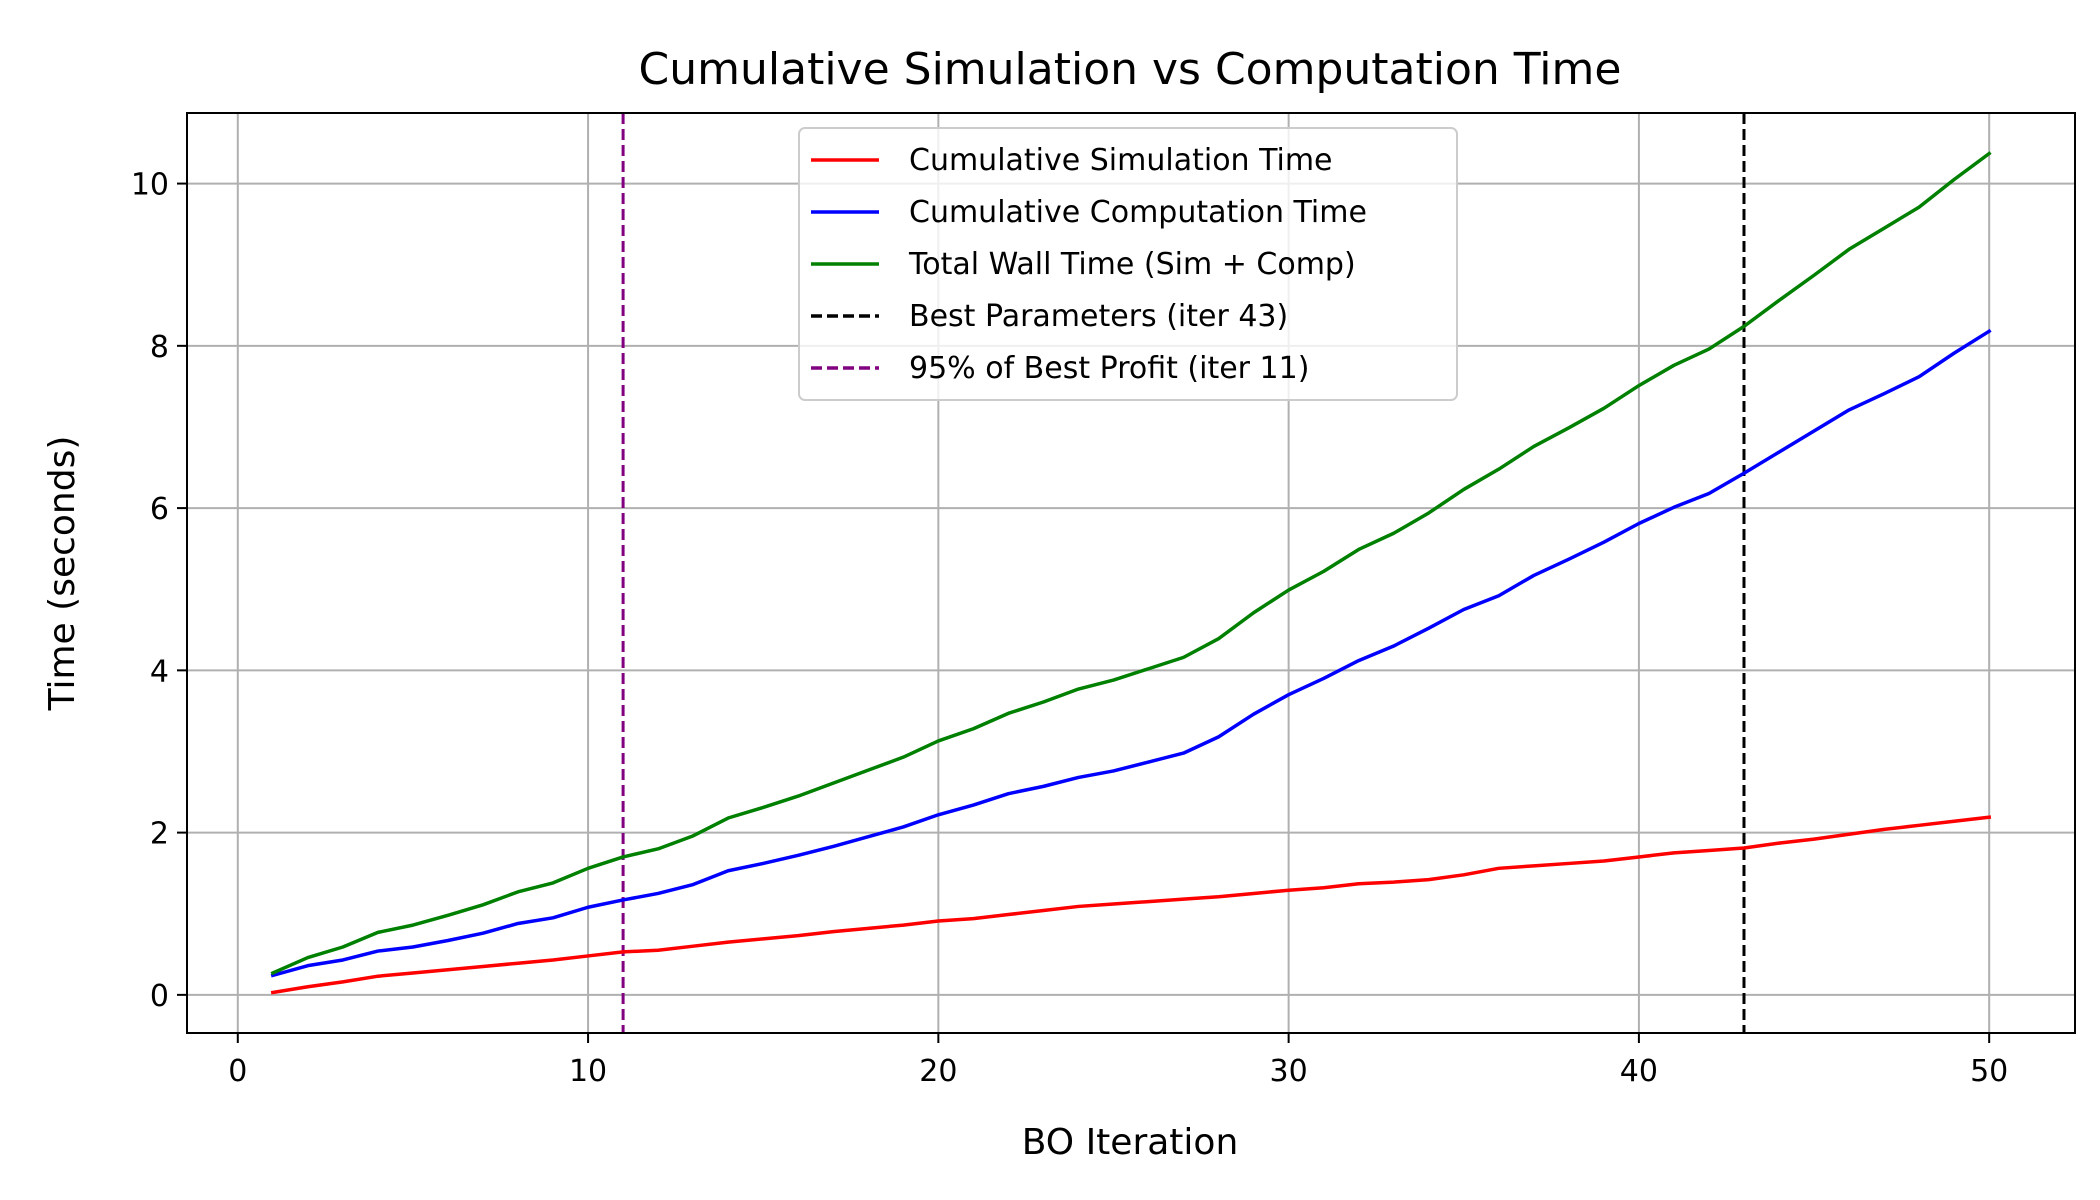 The height and width of the screenshot is (1200, 2100). What do you see at coordinates (159, 671) in the screenshot?
I see `y-tick-label: 4` at bounding box center [159, 671].